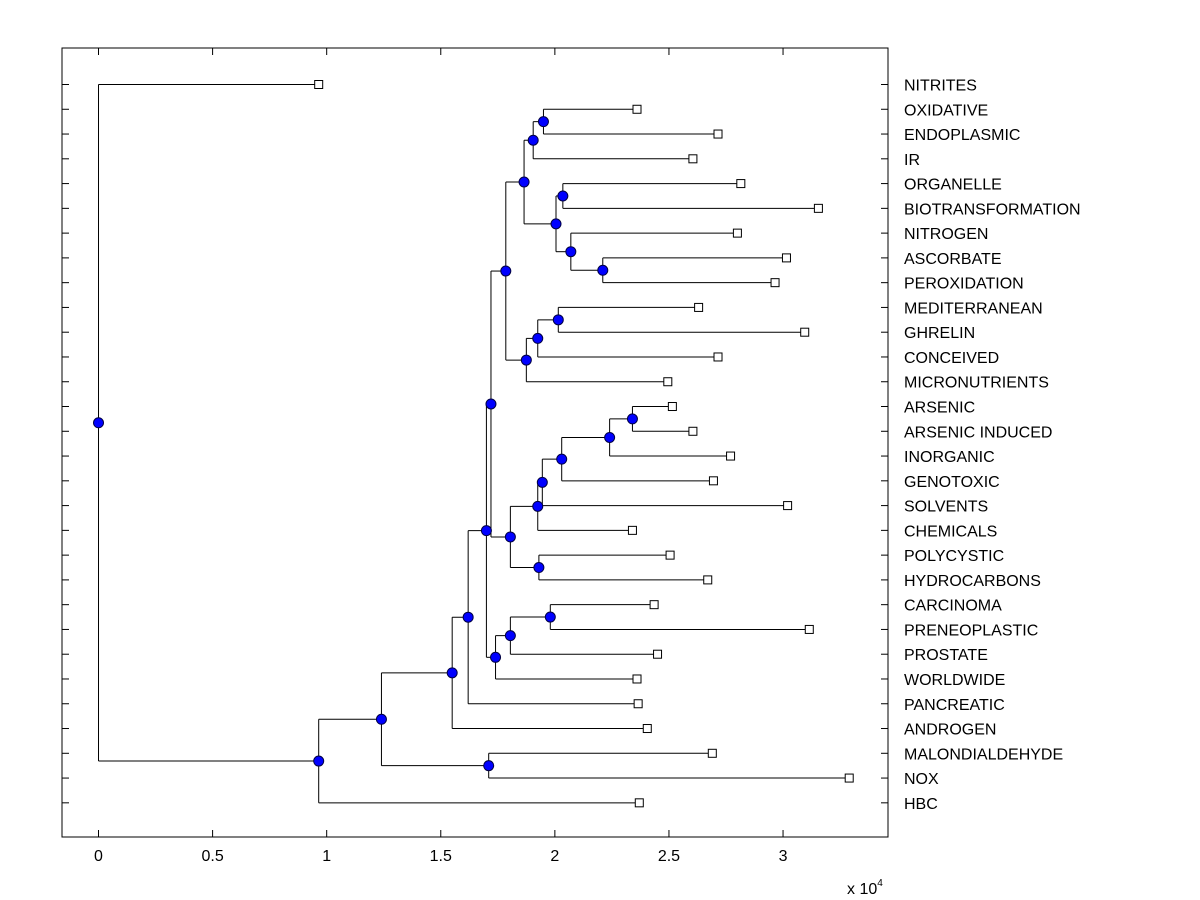 The width and height of the screenshot is (1200, 900). I want to click on leaf-label: GHRELIN, so click(939, 333).